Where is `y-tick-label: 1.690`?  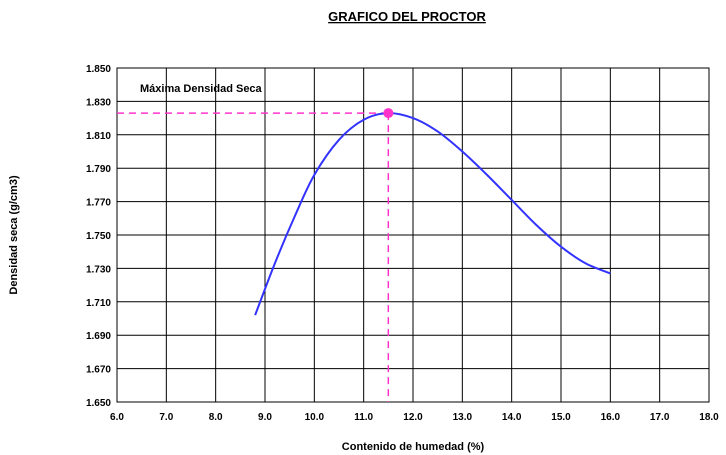
y-tick-label: 1.690 is located at coordinates (98, 336).